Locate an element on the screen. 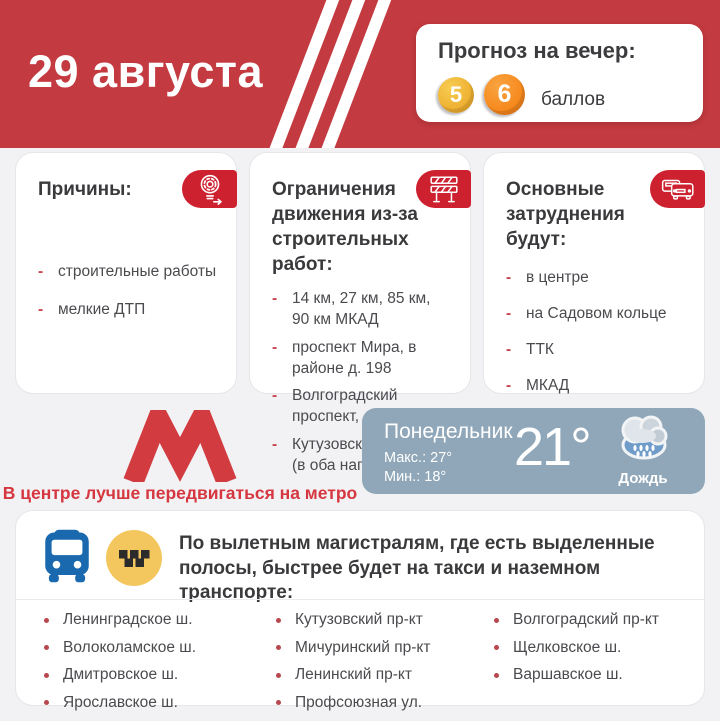  score-badge-high: 6 is located at coordinates (504, 94).